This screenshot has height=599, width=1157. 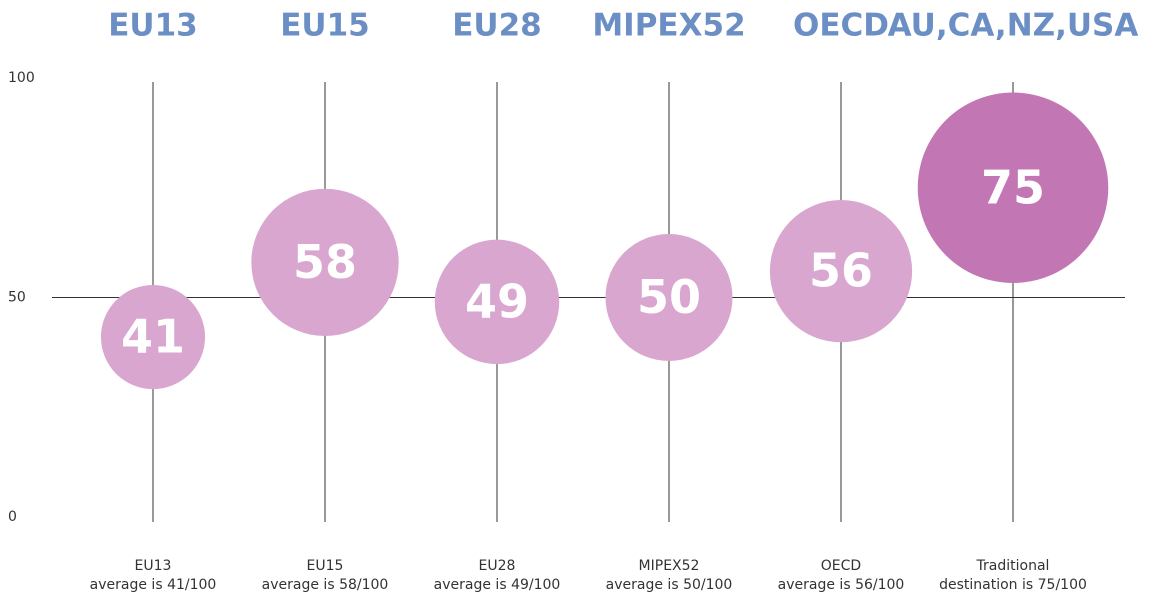 I want to click on category-caption: EU13, so click(x=153, y=566).